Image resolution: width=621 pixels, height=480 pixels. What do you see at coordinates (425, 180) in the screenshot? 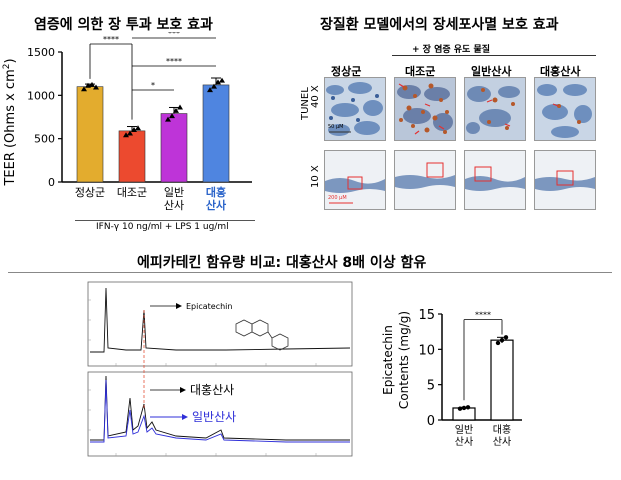
I see `histology-10x-control` at bounding box center [425, 180].